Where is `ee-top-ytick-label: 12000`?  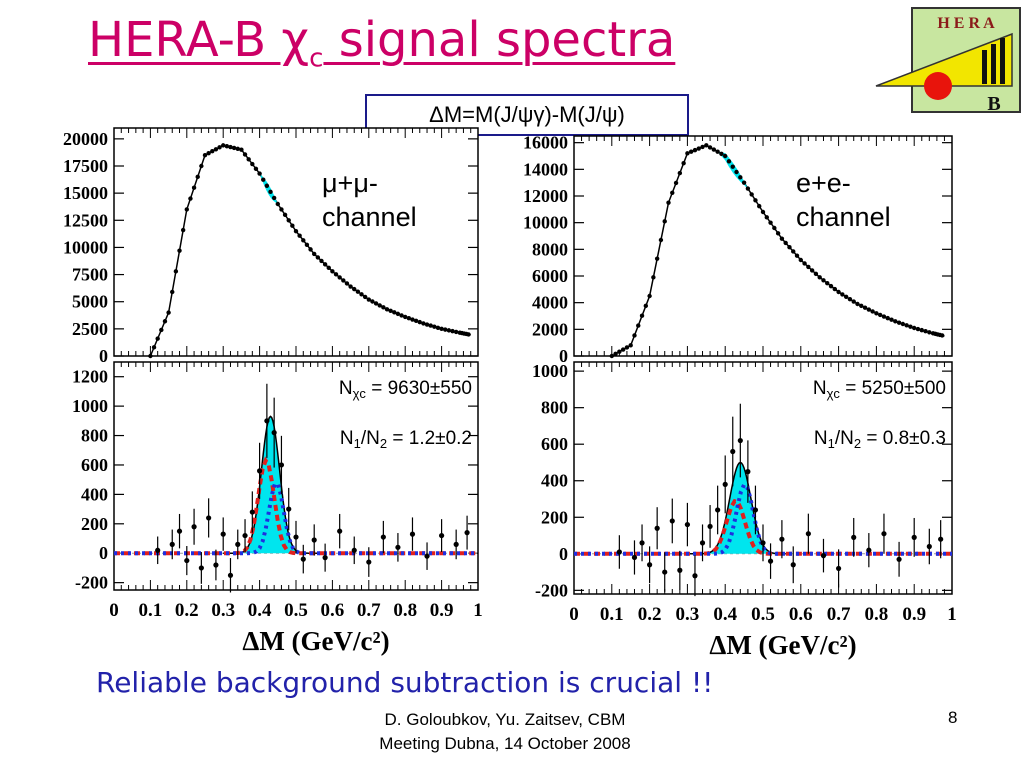
ee-top-ytick-label: 12000 is located at coordinates (545, 196).